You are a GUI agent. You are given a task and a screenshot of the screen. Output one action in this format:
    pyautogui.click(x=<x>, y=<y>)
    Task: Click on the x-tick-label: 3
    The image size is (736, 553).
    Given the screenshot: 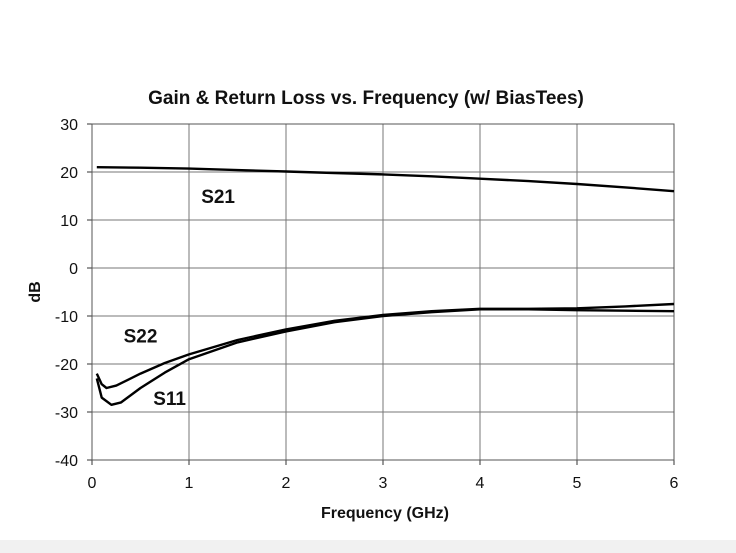 What is the action you would take?
    pyautogui.click(x=383, y=483)
    